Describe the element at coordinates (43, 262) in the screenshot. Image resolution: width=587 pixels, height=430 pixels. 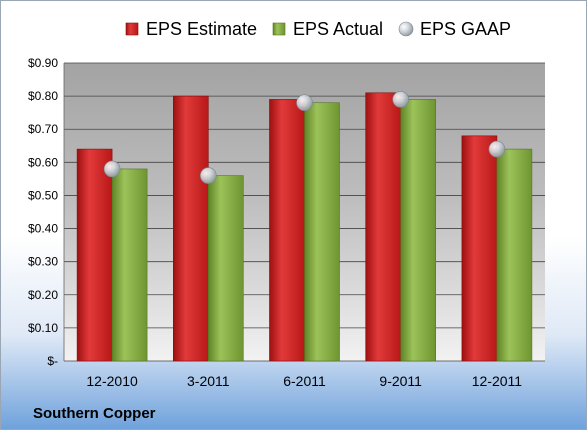
I see `y-tick-label: $0.30` at that location.